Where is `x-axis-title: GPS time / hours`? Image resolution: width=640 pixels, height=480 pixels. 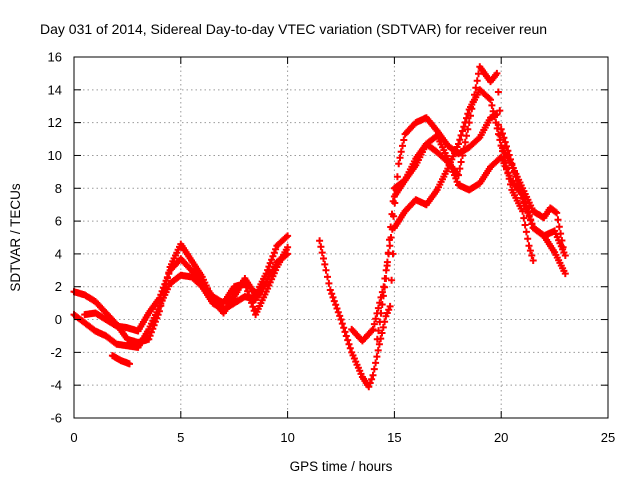 x-axis-title: GPS time / hours is located at coordinates (341, 466).